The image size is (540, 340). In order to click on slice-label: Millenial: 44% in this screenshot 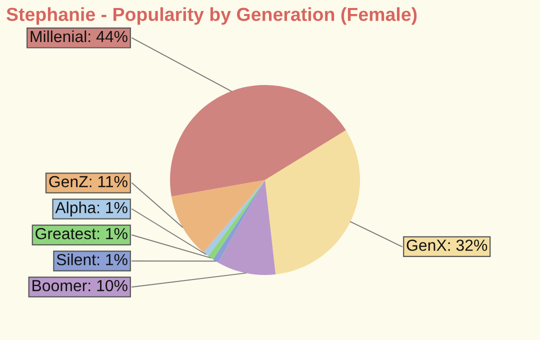, I will do `click(79, 36)`.